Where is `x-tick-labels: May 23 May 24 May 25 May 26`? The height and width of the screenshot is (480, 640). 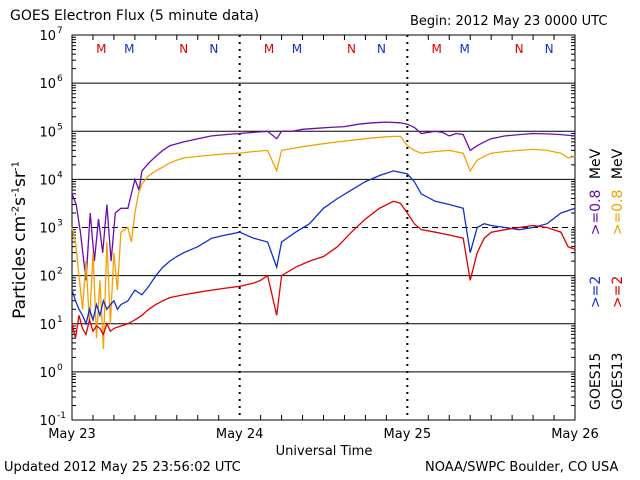 x-tick-labels: May 23 May 24 May 25 May 26 is located at coordinates (323, 434).